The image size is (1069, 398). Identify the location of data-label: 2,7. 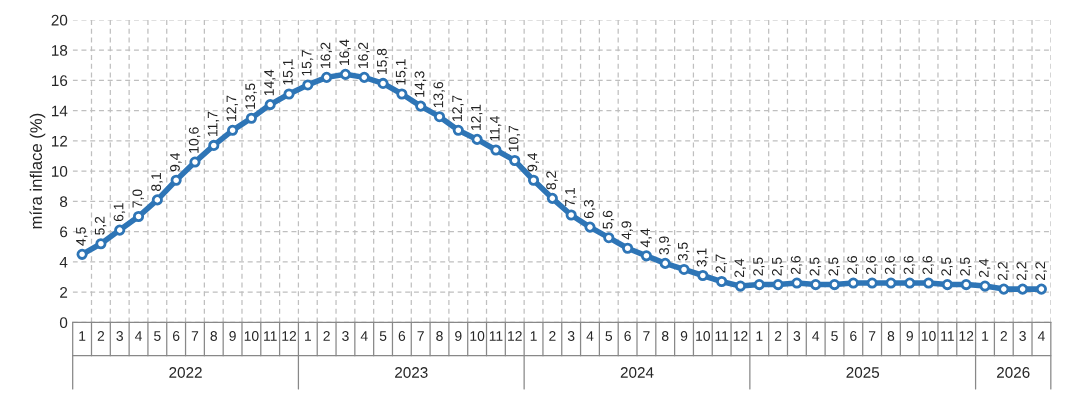
(721, 263).